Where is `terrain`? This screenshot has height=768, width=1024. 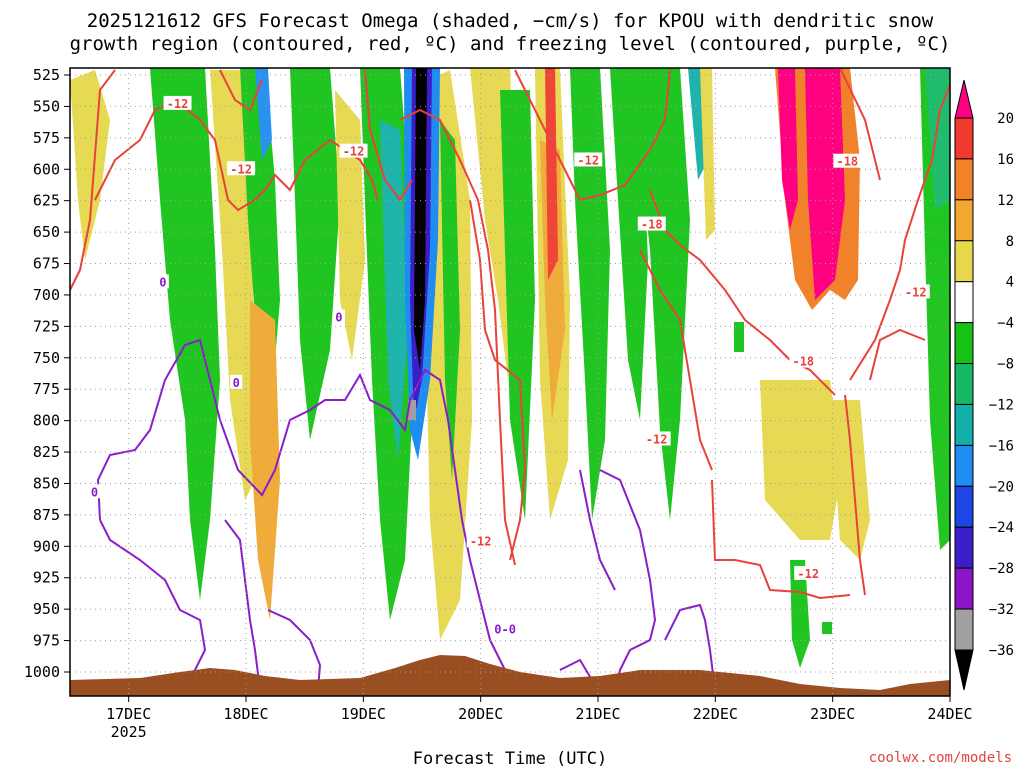 terrain is located at coordinates (510, 675).